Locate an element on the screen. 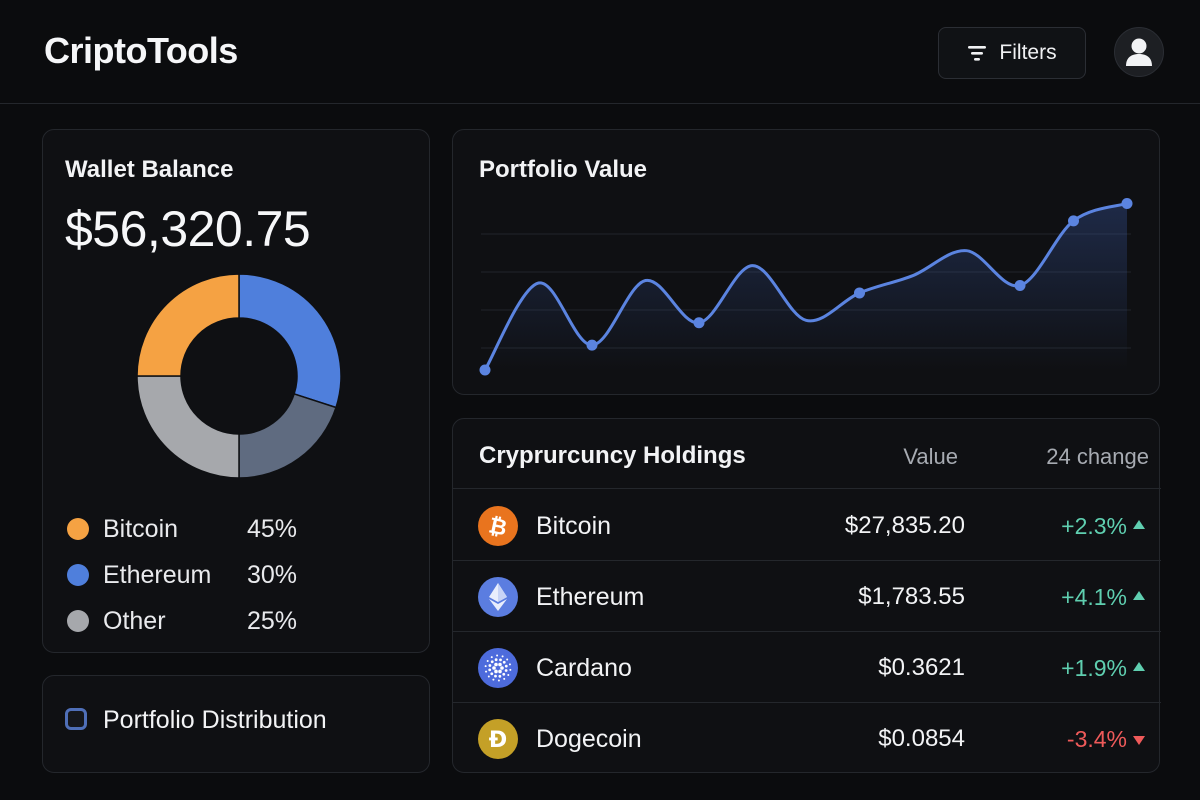  holding-row-cardano: Cardano $0.3621 +1.9% is located at coordinates (807, 667).